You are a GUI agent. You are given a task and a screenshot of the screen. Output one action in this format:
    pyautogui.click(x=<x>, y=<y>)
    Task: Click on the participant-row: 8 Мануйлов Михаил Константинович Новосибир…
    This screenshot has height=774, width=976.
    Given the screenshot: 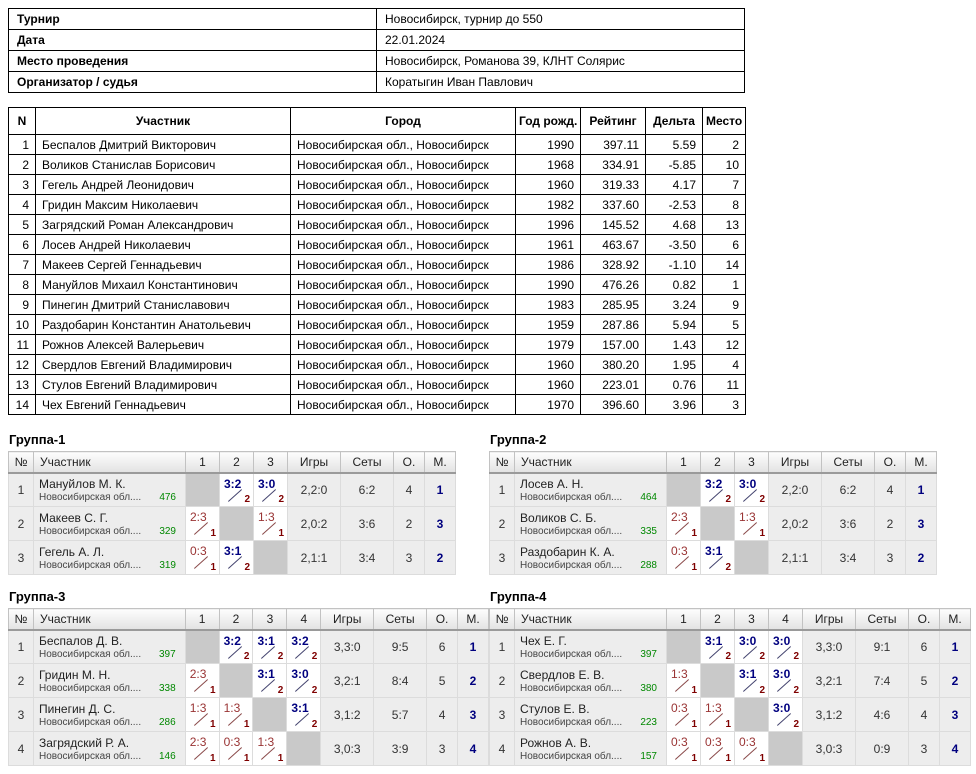 What is the action you would take?
    pyautogui.click(x=377, y=284)
    